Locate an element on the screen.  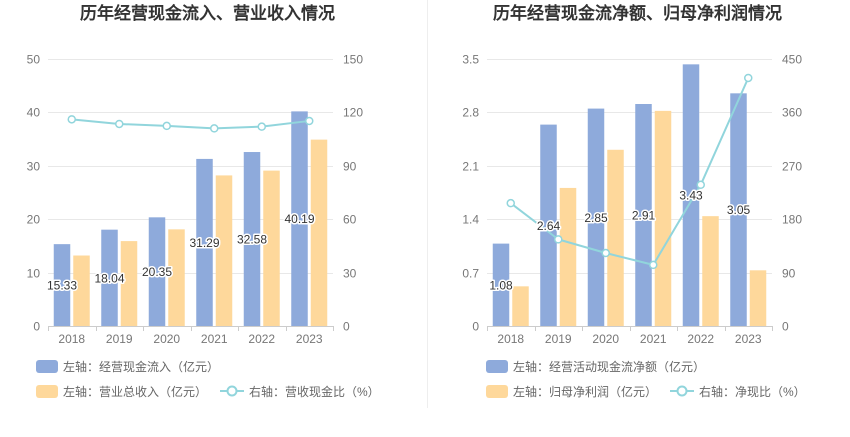
bar-cash-inflow-2021 is located at coordinates (204, 242).